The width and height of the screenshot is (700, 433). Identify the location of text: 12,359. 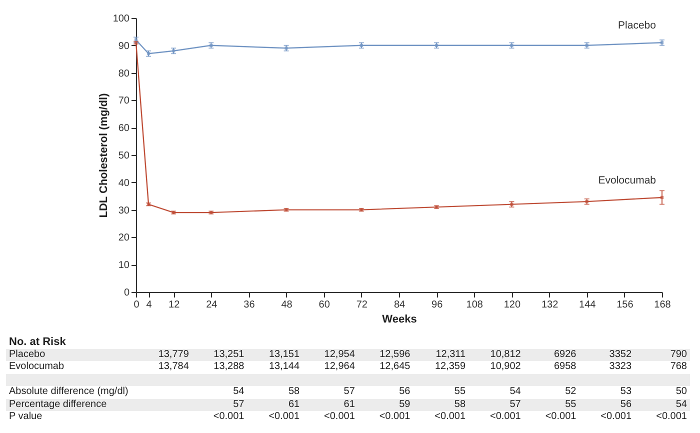
(450, 367).